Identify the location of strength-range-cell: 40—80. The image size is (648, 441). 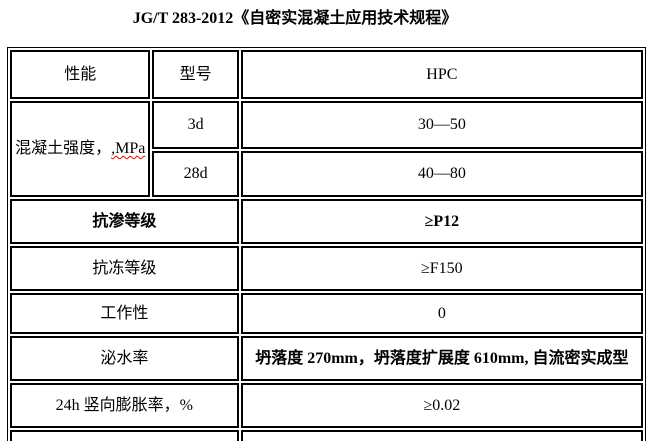
(441, 174).